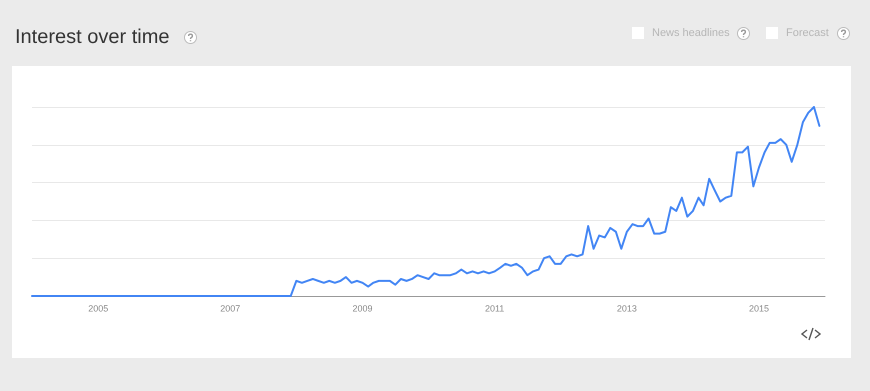  I want to click on x-tick-label: 2007, so click(230, 309).